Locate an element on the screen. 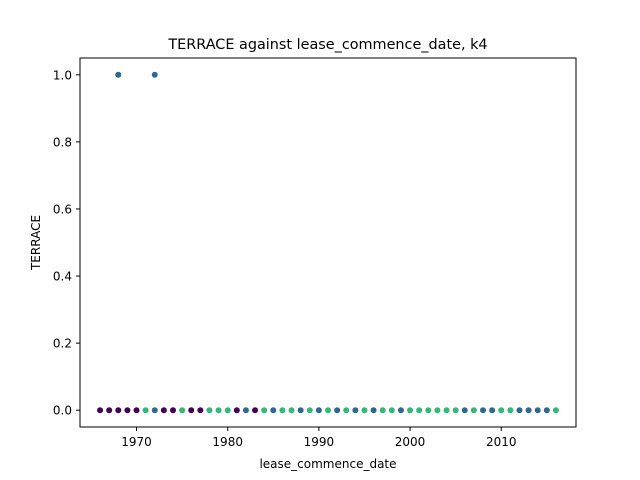 This screenshot has height=480, width=640. x-tick-label: 2000 is located at coordinates (410, 442).